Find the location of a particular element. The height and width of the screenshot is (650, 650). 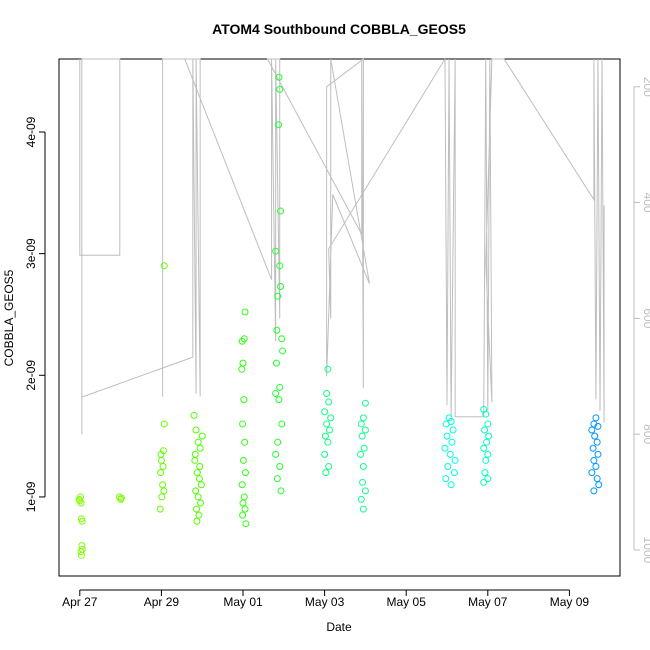

x-axis-label: Date is located at coordinates (339, 627).